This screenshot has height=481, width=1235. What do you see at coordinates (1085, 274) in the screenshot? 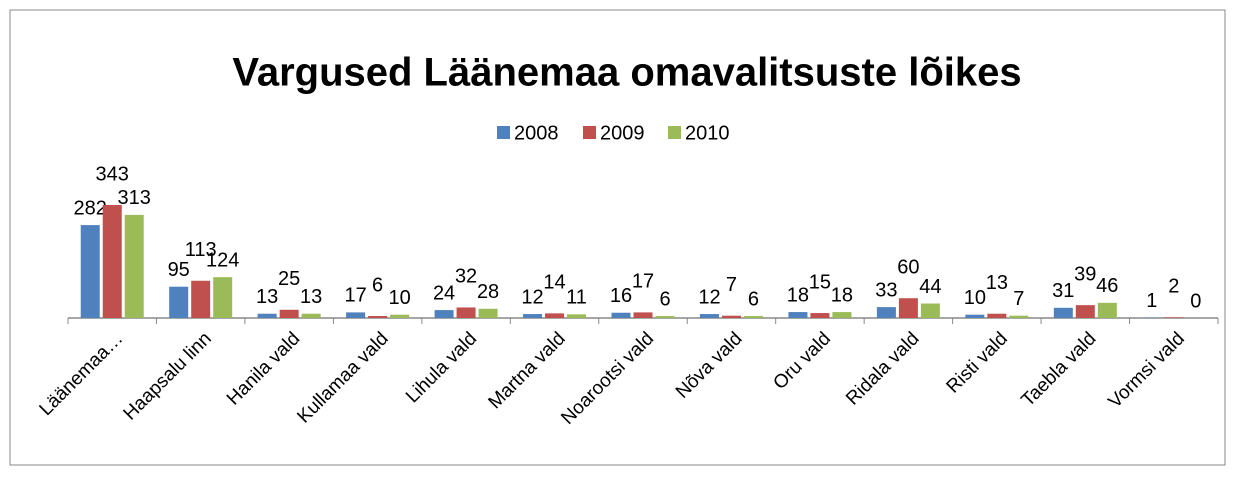
I see `data-label: 39` at bounding box center [1085, 274].